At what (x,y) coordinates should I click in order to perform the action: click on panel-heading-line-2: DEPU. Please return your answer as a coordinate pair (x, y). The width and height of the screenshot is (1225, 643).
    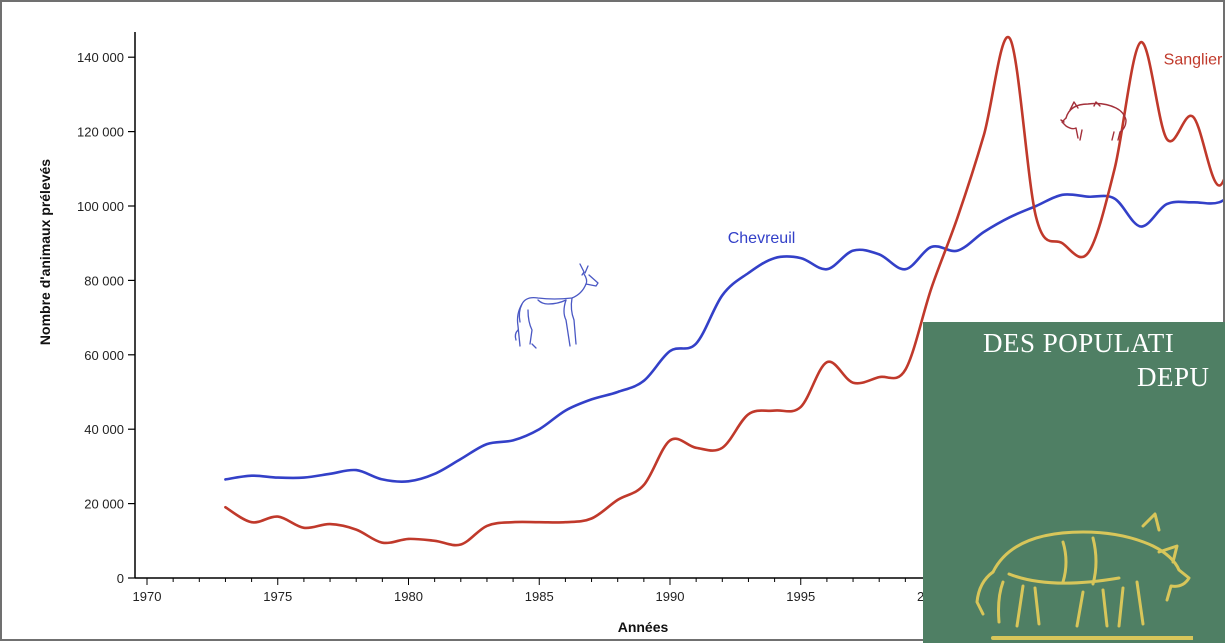
    Looking at the image, I should click on (1173, 377).